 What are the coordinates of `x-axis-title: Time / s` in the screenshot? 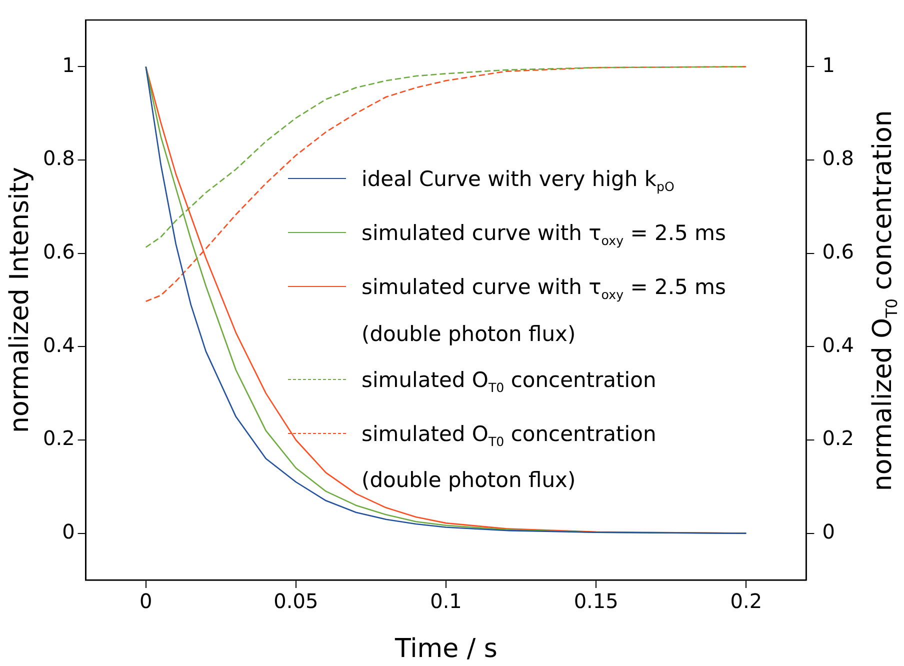 It's located at (446, 649).